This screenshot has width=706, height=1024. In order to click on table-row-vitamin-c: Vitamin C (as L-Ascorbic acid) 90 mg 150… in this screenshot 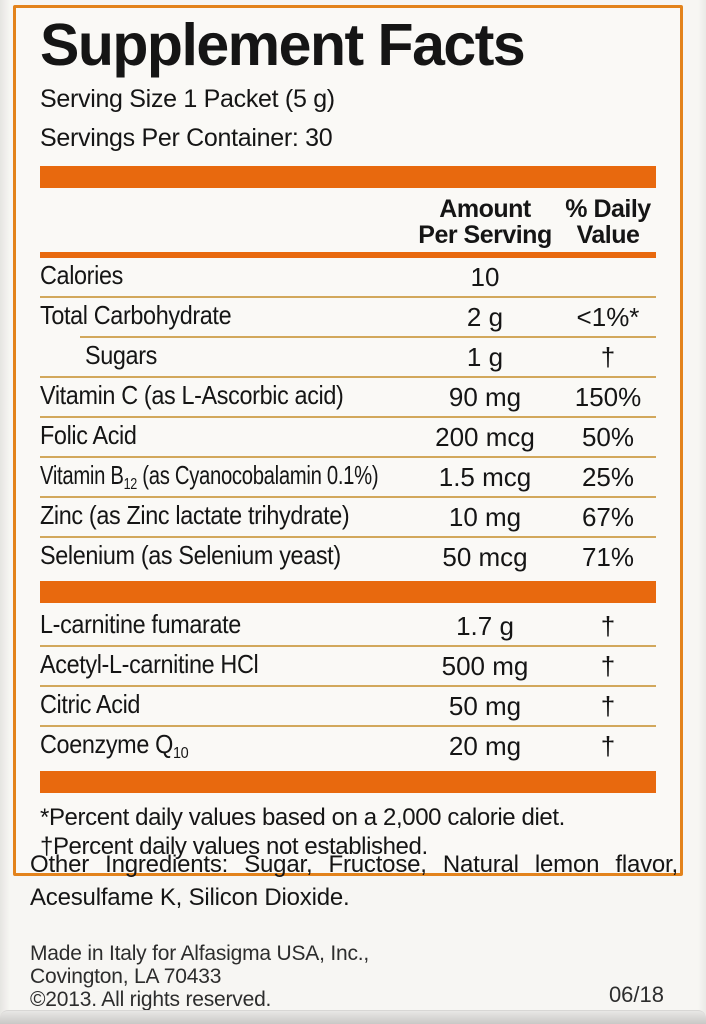, I will do `click(348, 397)`.